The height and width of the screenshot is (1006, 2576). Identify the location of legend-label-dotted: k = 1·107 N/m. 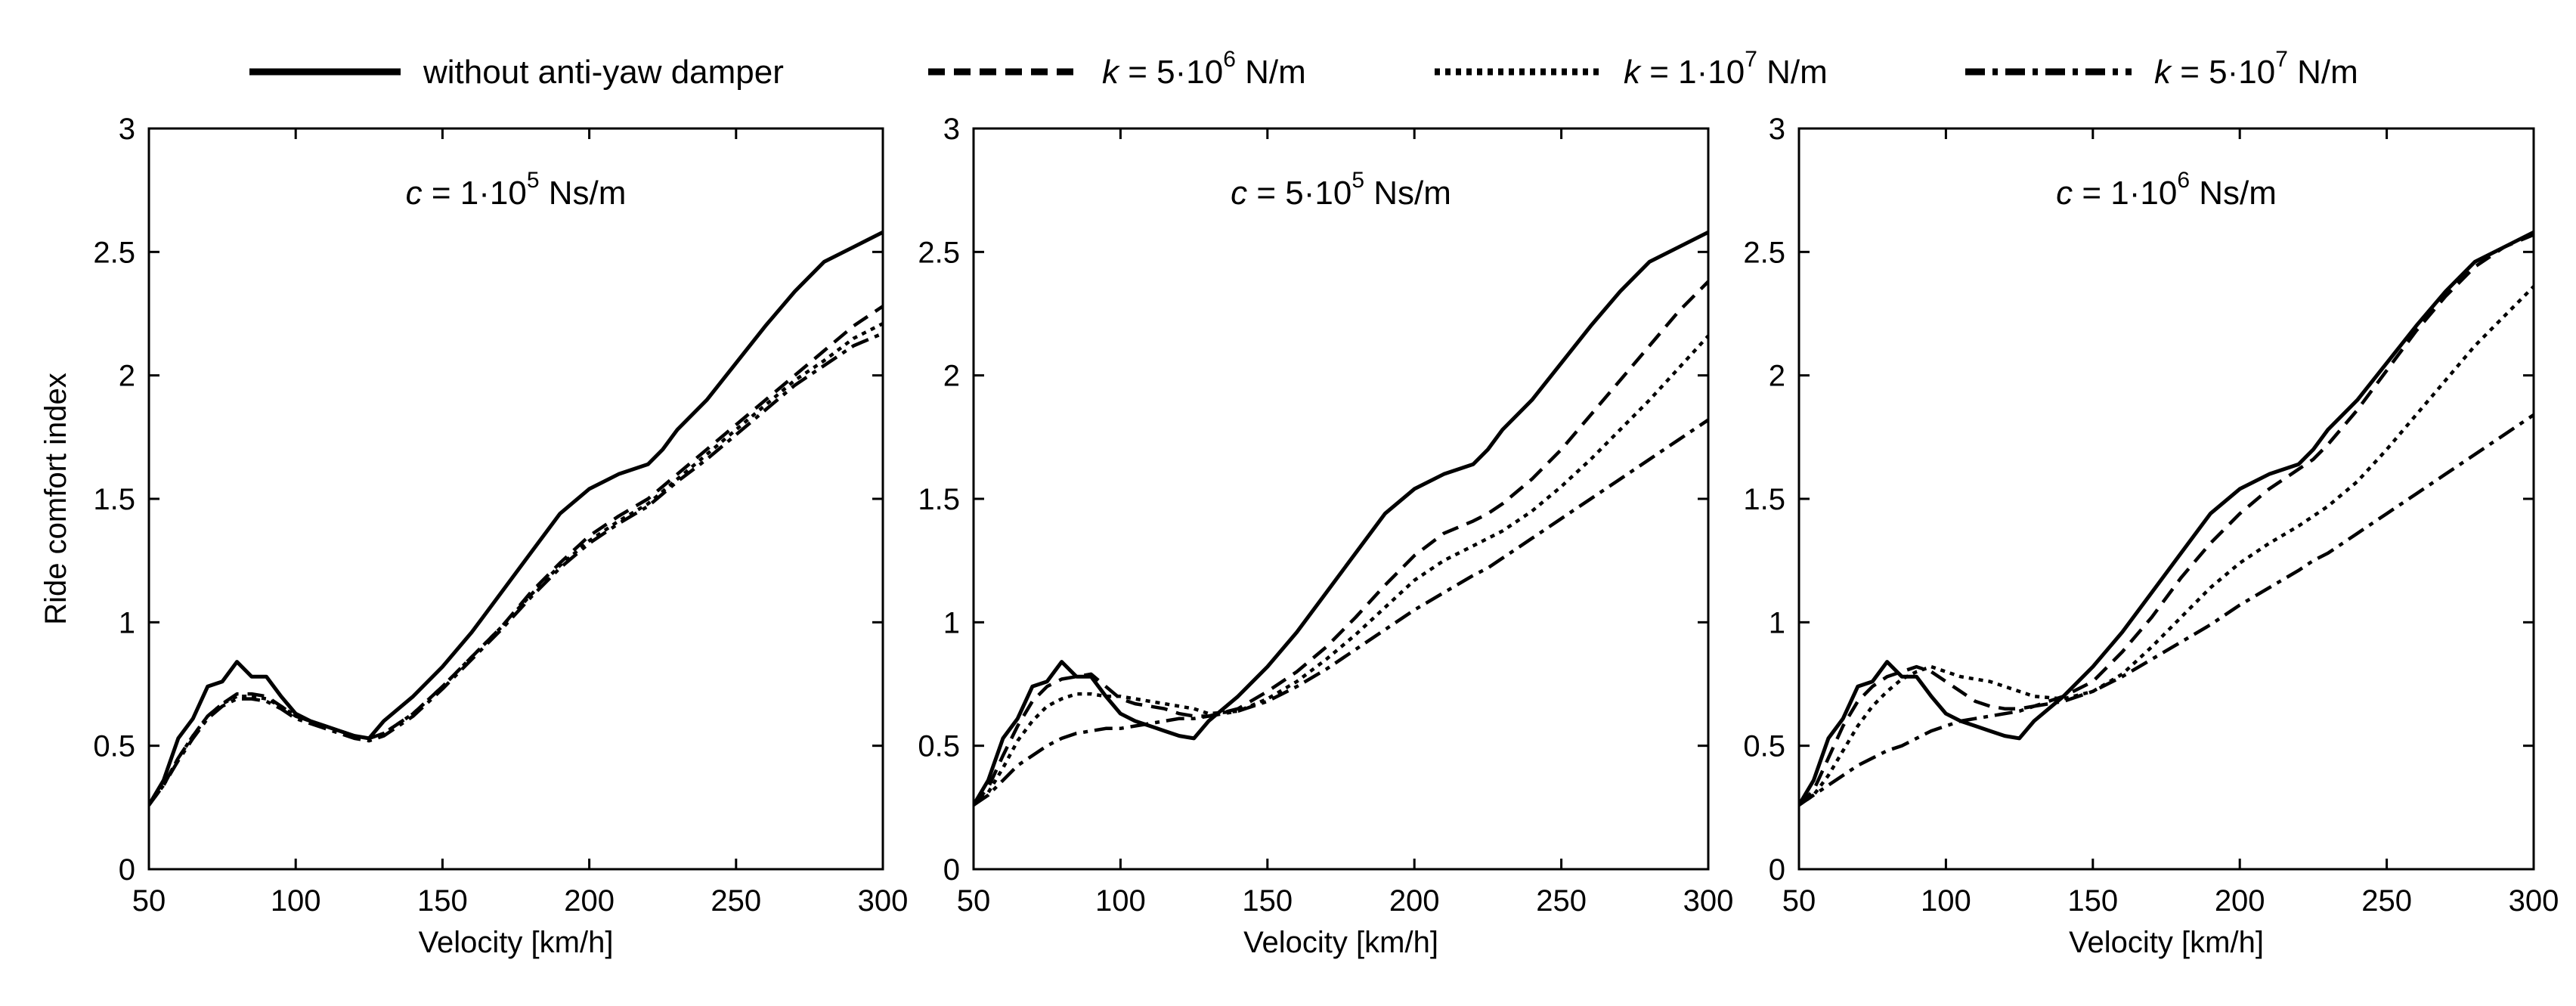
(1726, 69).